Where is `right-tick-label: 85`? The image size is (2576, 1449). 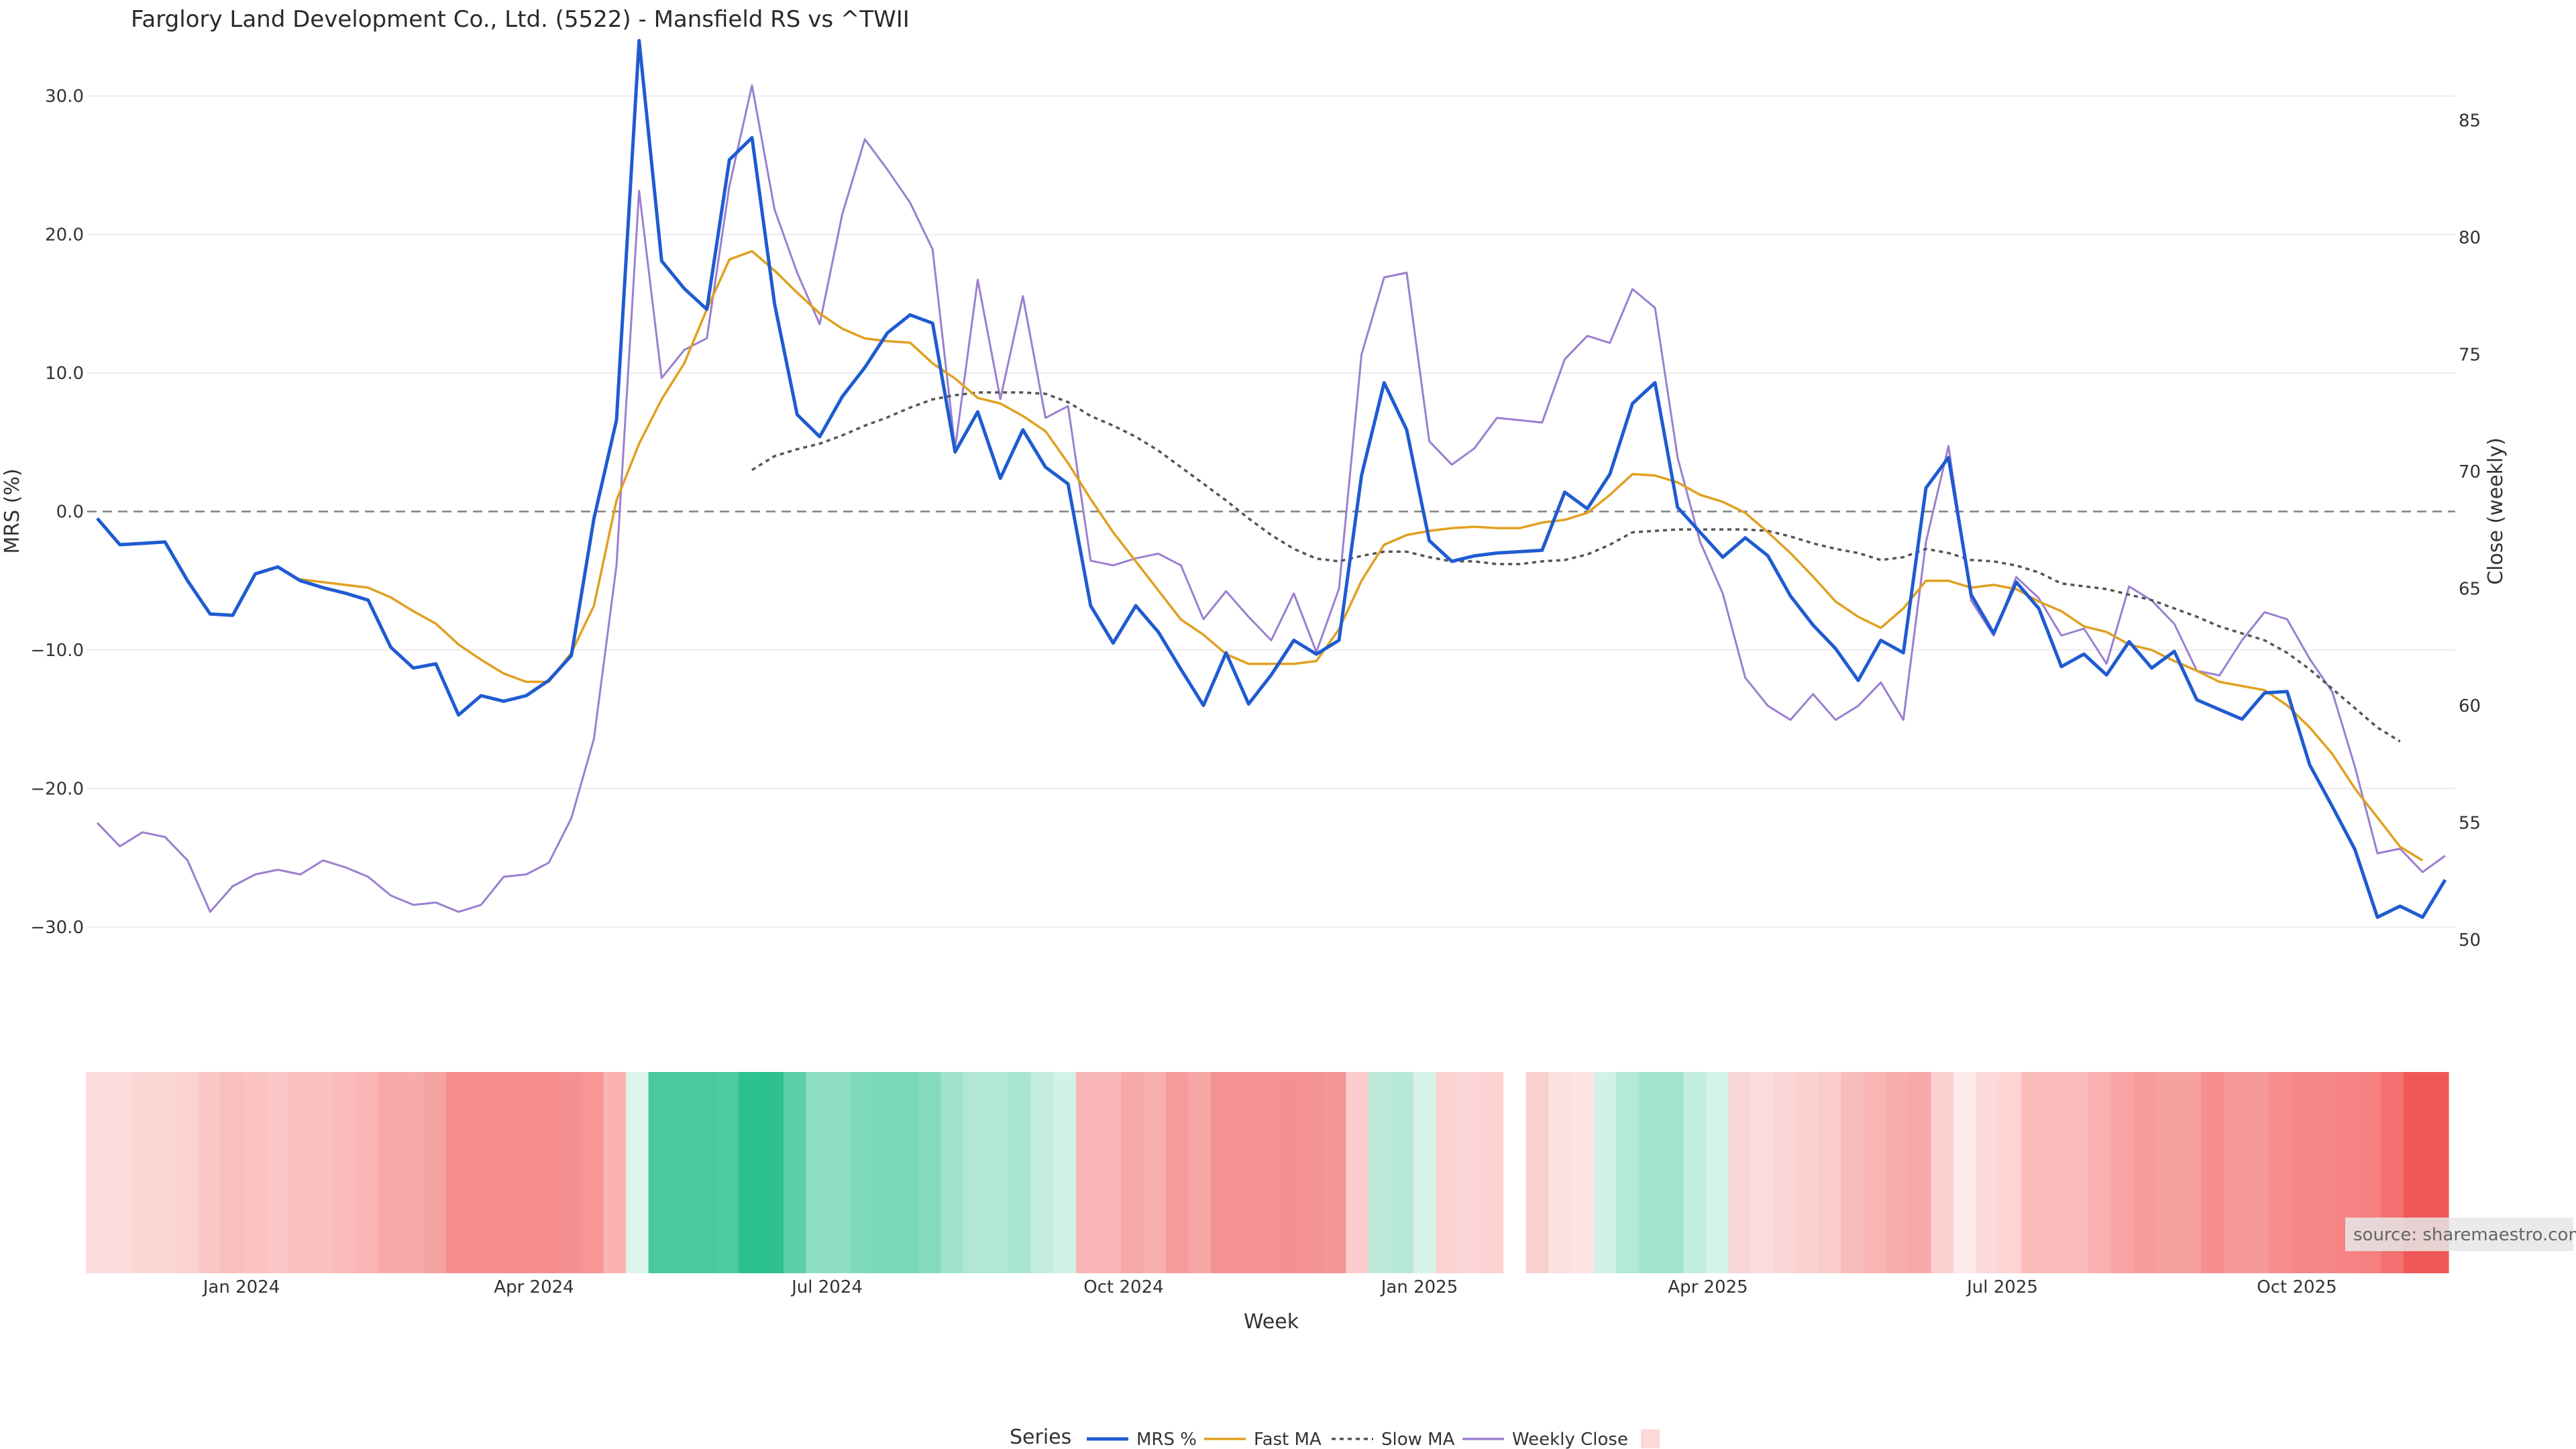 right-tick-label: 85 is located at coordinates (2470, 121).